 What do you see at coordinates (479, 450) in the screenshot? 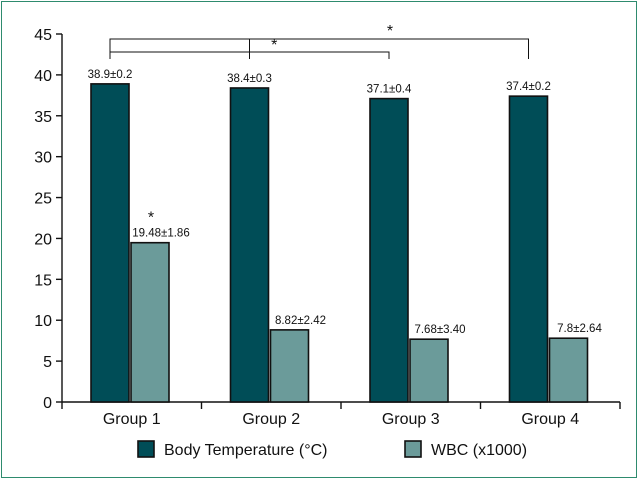
I see `legend-label: WBC (x1000)` at bounding box center [479, 450].